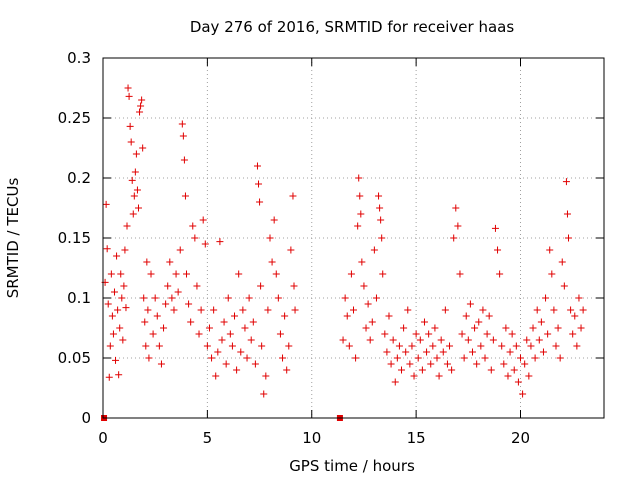 The height and width of the screenshot is (480, 640). I want to click on x-tick-label: 20, so click(520, 438).